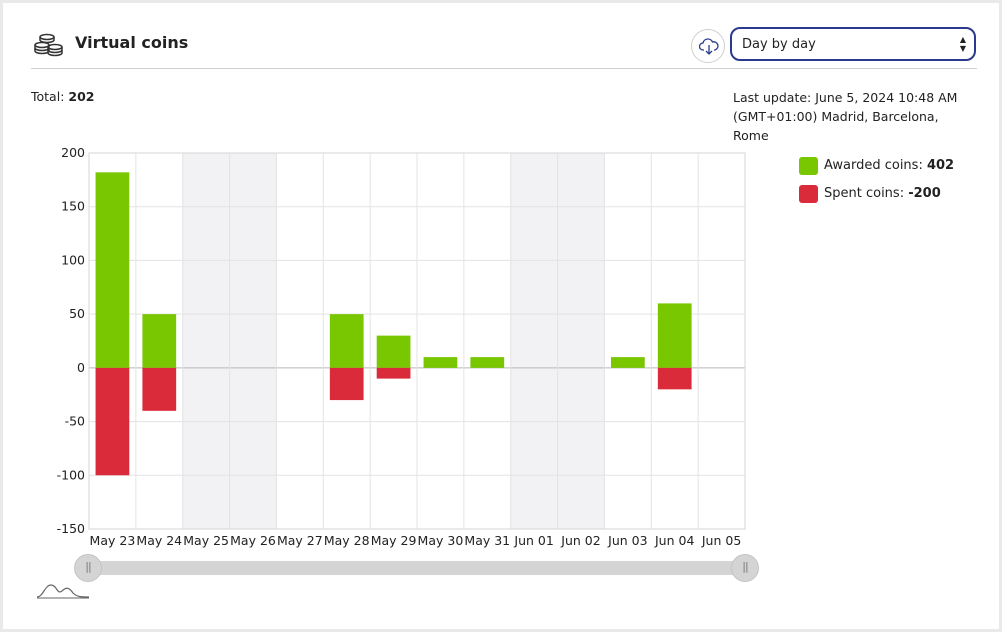 Image resolution: width=1002 pixels, height=632 pixels. What do you see at coordinates (419, 568) in the screenshot?
I see `range-slider-track` at bounding box center [419, 568].